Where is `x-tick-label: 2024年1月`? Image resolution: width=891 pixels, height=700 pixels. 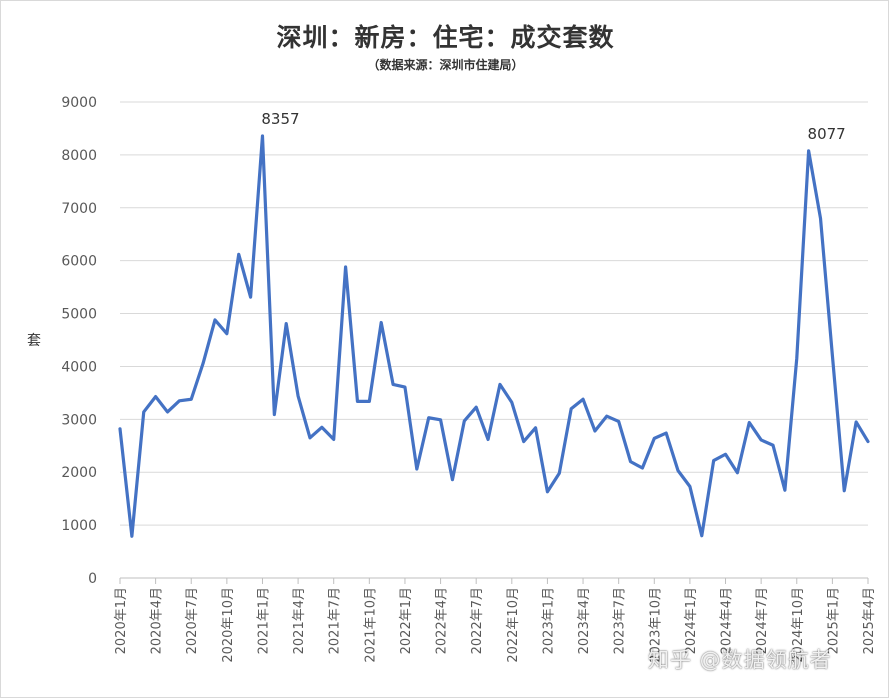 x-tick-label: 2024年1月 is located at coordinates (691, 620).